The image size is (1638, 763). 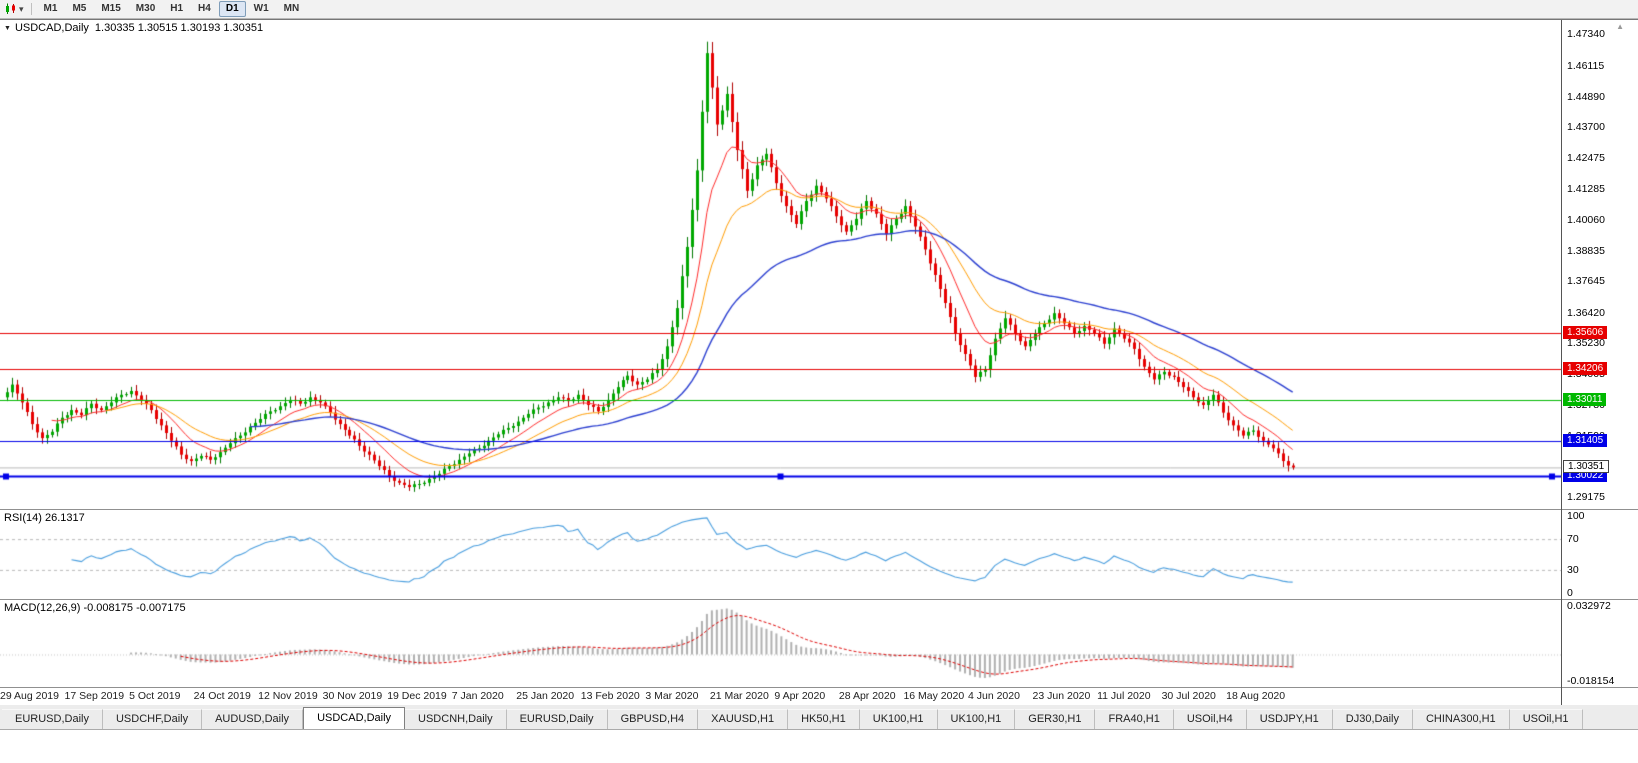 I want to click on price-axis-label: 1.38835, so click(x=1586, y=251).